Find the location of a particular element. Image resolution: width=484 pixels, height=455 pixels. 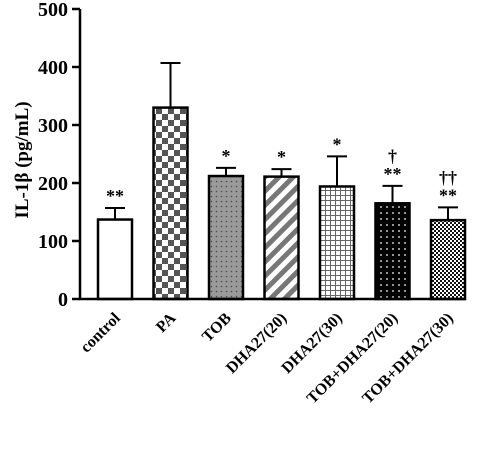

y-tick-label: 200 is located at coordinates (53, 184).